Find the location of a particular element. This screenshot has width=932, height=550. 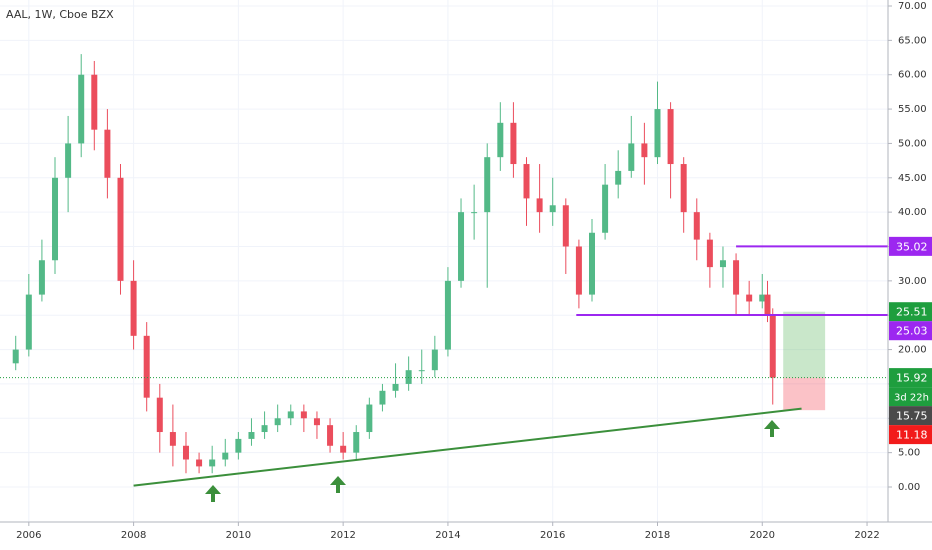

y-tick-label: 30.00 is located at coordinates (912, 281).